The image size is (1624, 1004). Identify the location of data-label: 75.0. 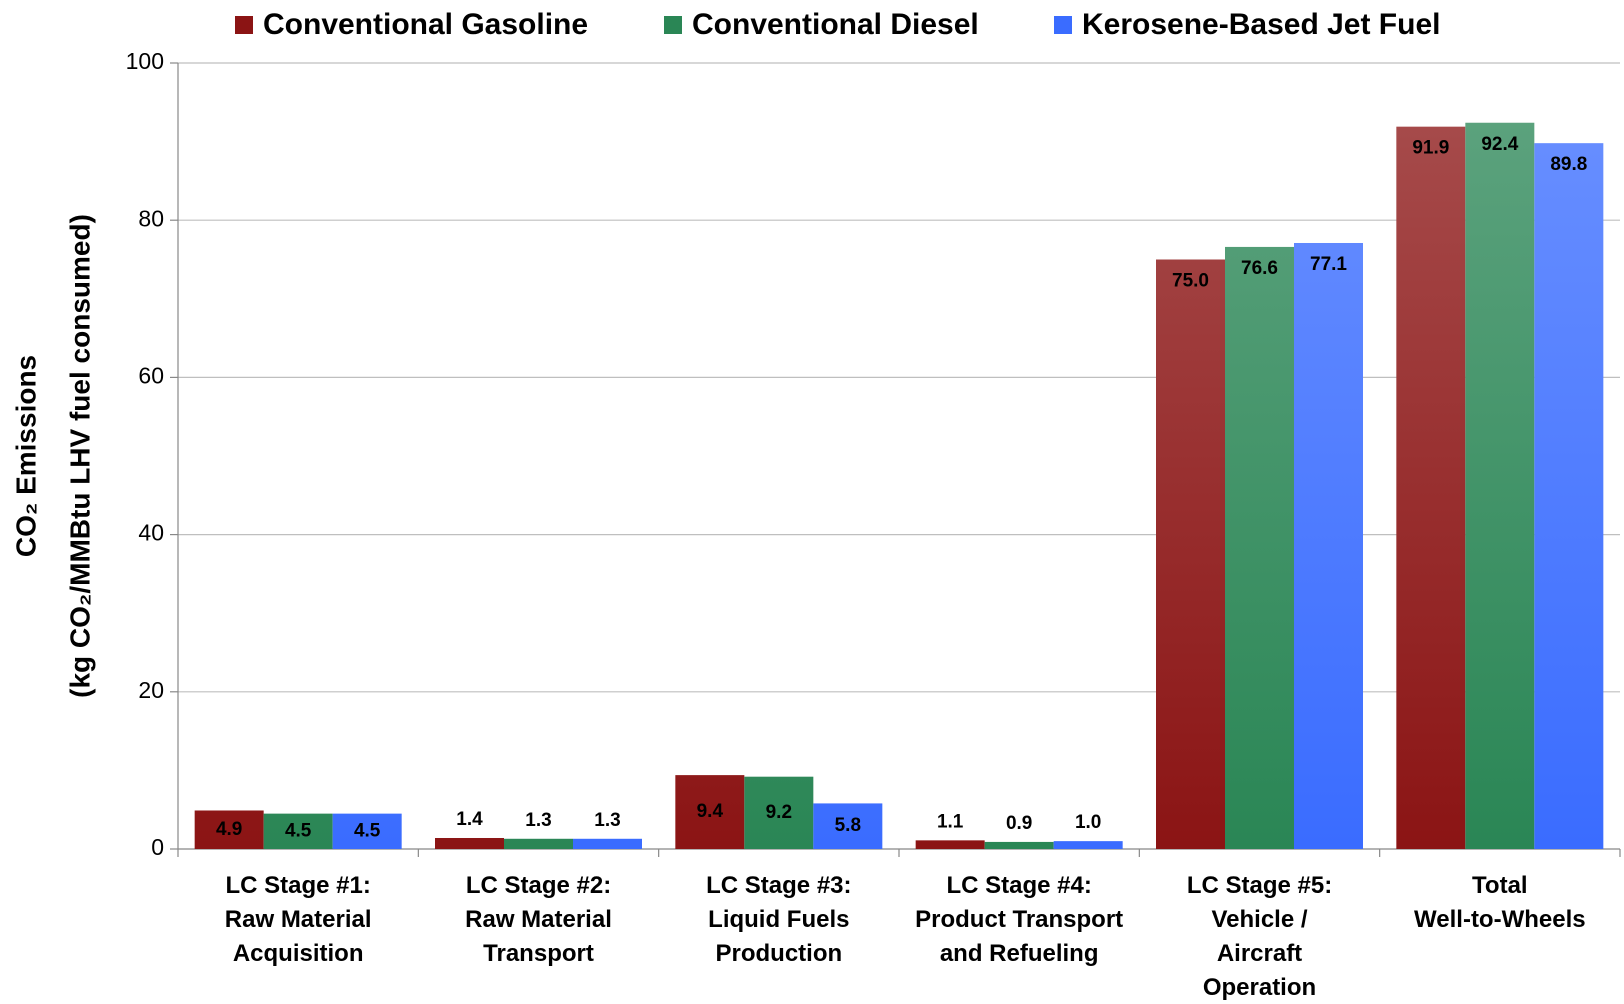
(1190, 281).